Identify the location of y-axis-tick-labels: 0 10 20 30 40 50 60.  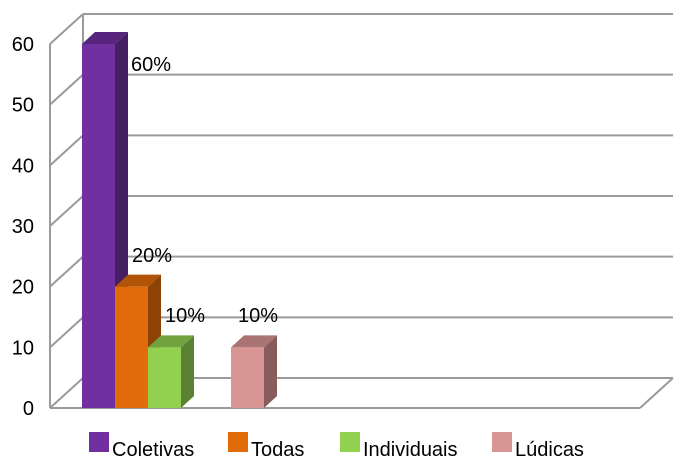
(23, 227).